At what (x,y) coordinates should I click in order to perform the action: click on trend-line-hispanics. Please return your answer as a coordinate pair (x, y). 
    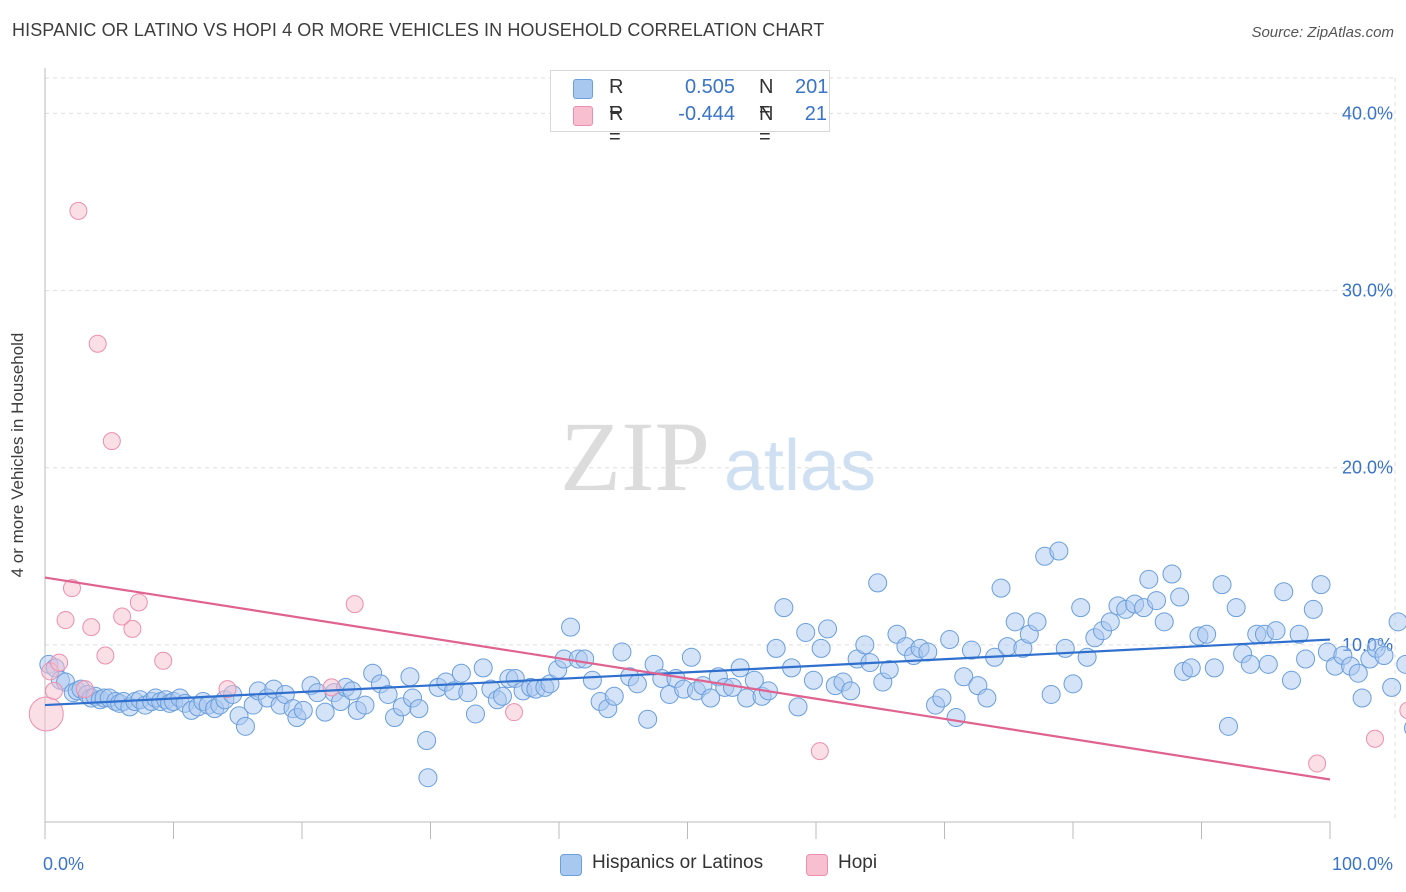
    Looking at the image, I should click on (687, 672).